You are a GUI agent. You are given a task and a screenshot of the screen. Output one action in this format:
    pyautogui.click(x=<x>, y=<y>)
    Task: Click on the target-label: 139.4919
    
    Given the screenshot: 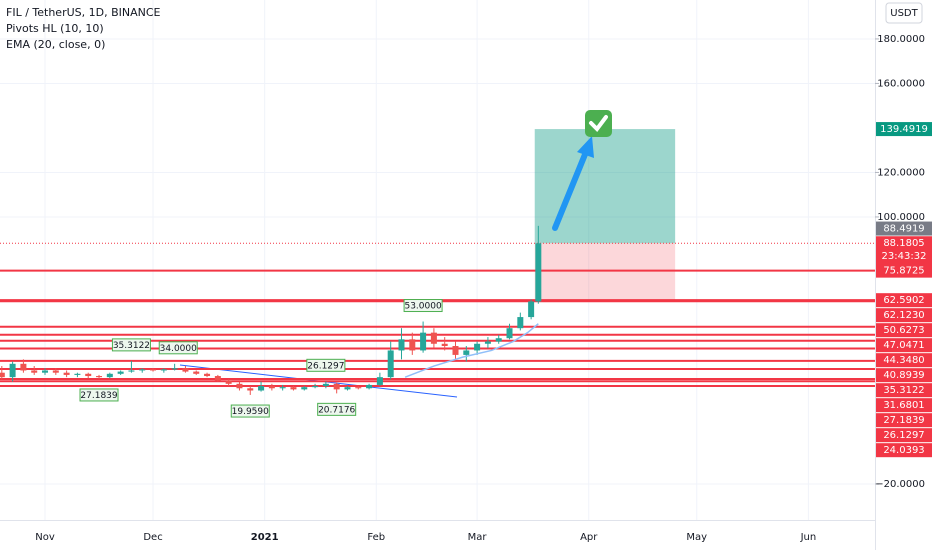 What is the action you would take?
    pyautogui.click(x=904, y=129)
    